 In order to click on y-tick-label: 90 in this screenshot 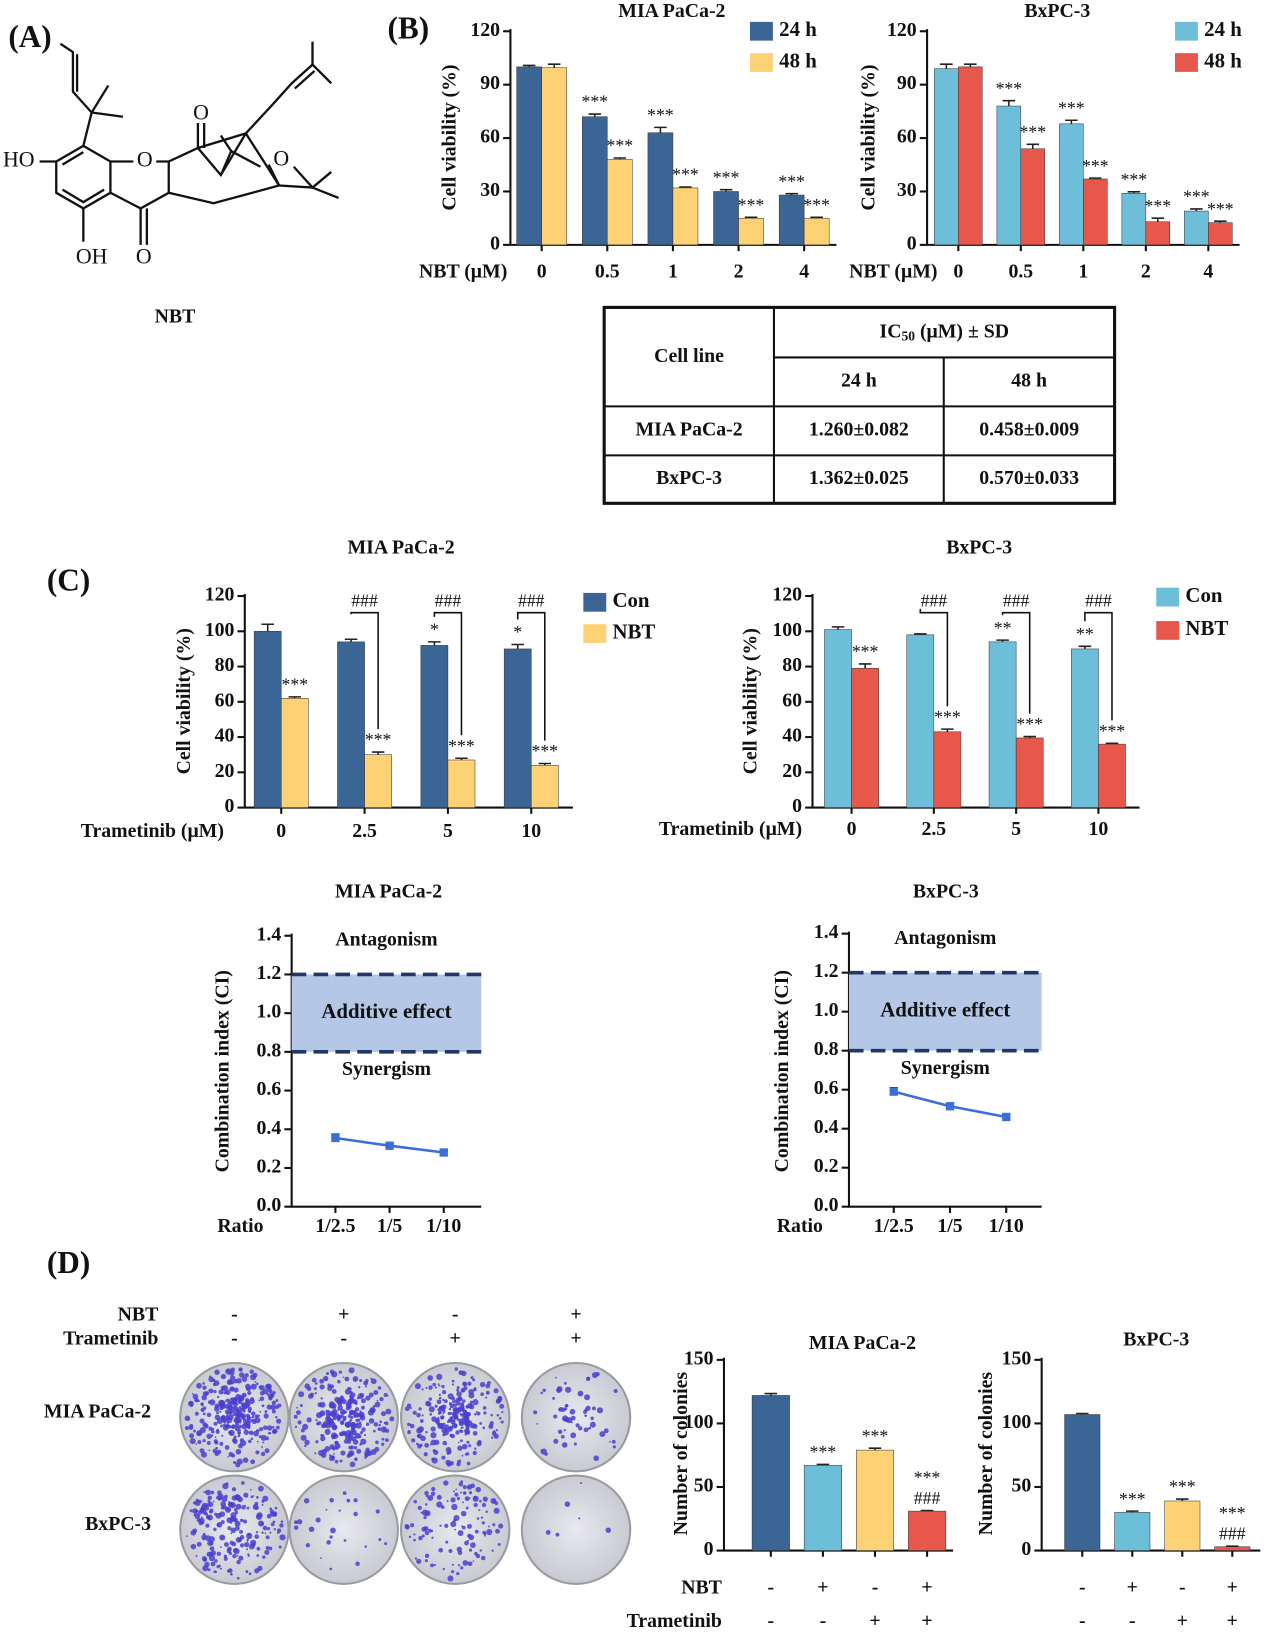, I will do `click(907, 83)`.